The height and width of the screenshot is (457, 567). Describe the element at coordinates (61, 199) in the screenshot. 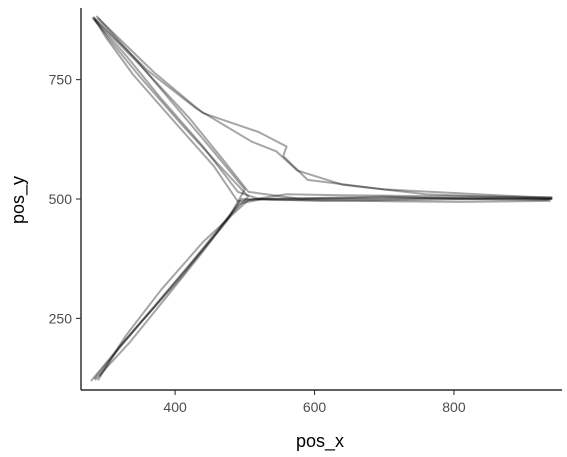

I see `y-tick-label: 500` at that location.